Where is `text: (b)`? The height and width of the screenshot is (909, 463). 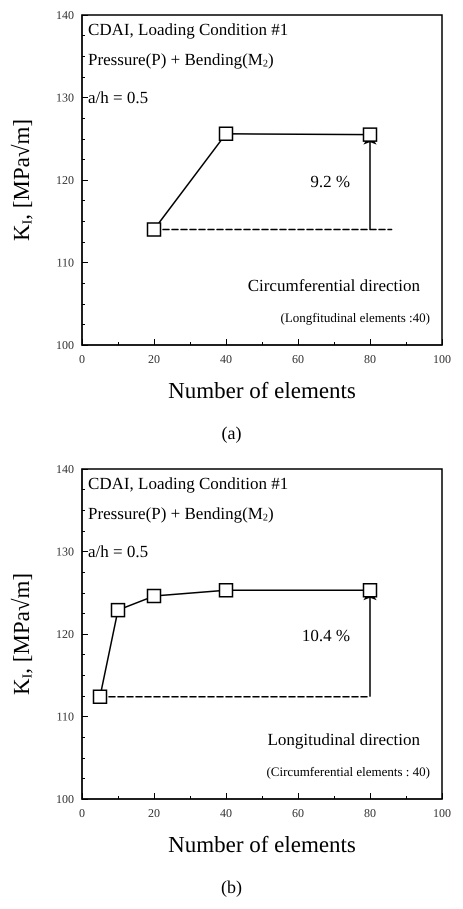 text: (b) is located at coordinates (231, 887).